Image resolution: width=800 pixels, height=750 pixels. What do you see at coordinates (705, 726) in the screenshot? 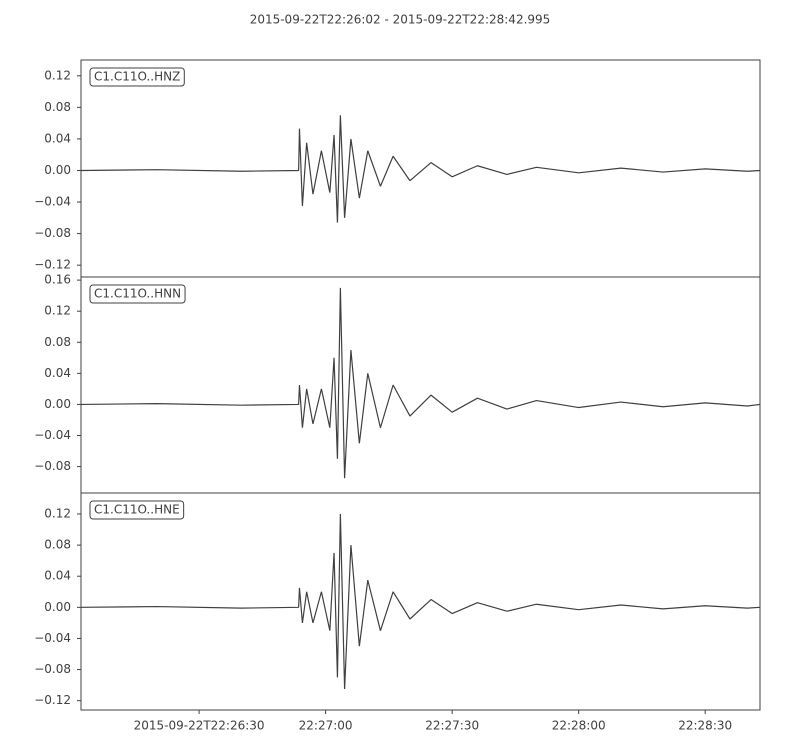
I see `x-tick-label: 22:28:30` at bounding box center [705, 726].